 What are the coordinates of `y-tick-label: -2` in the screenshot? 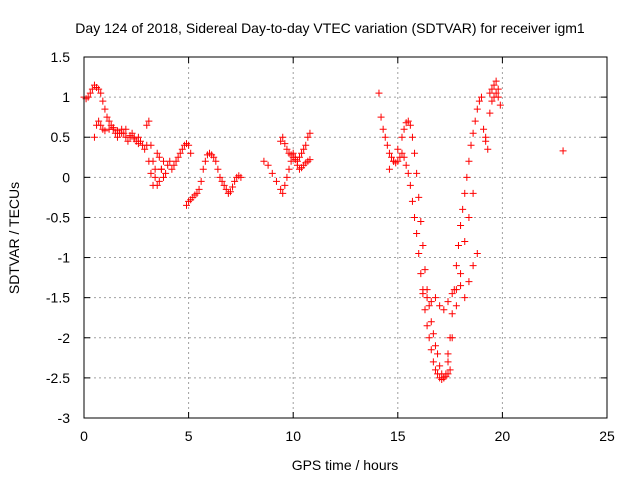 It's located at (64, 338).